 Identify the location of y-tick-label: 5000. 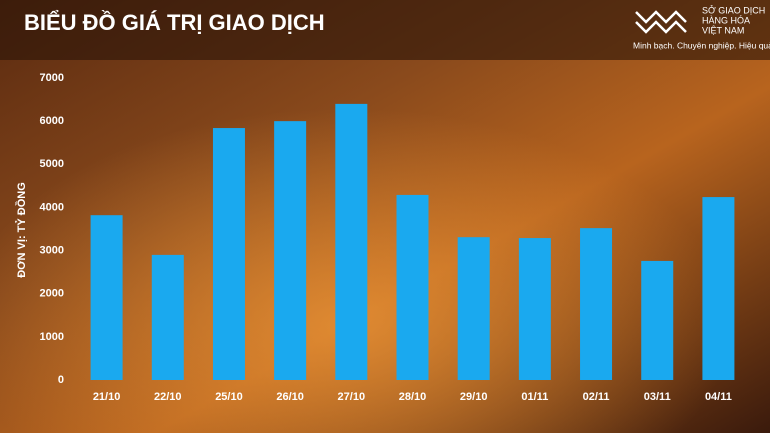
(52, 164).